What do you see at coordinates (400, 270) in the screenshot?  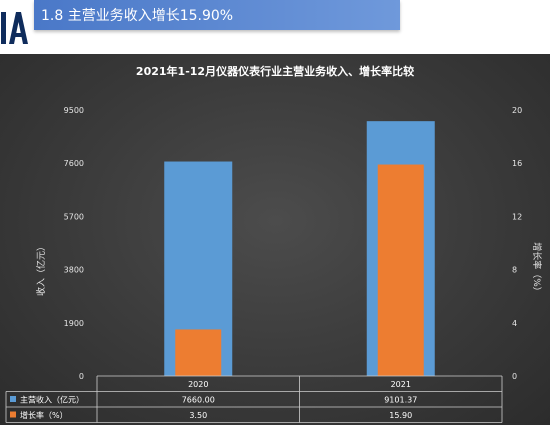 I see `bar-growth-2021` at bounding box center [400, 270].